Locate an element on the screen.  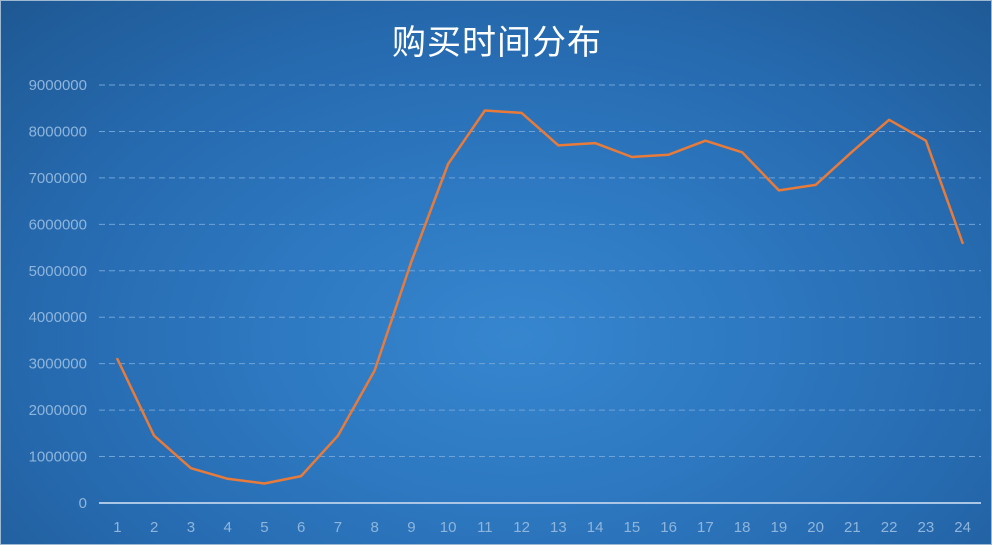
x-tick-label: 2 is located at coordinates (154, 527).